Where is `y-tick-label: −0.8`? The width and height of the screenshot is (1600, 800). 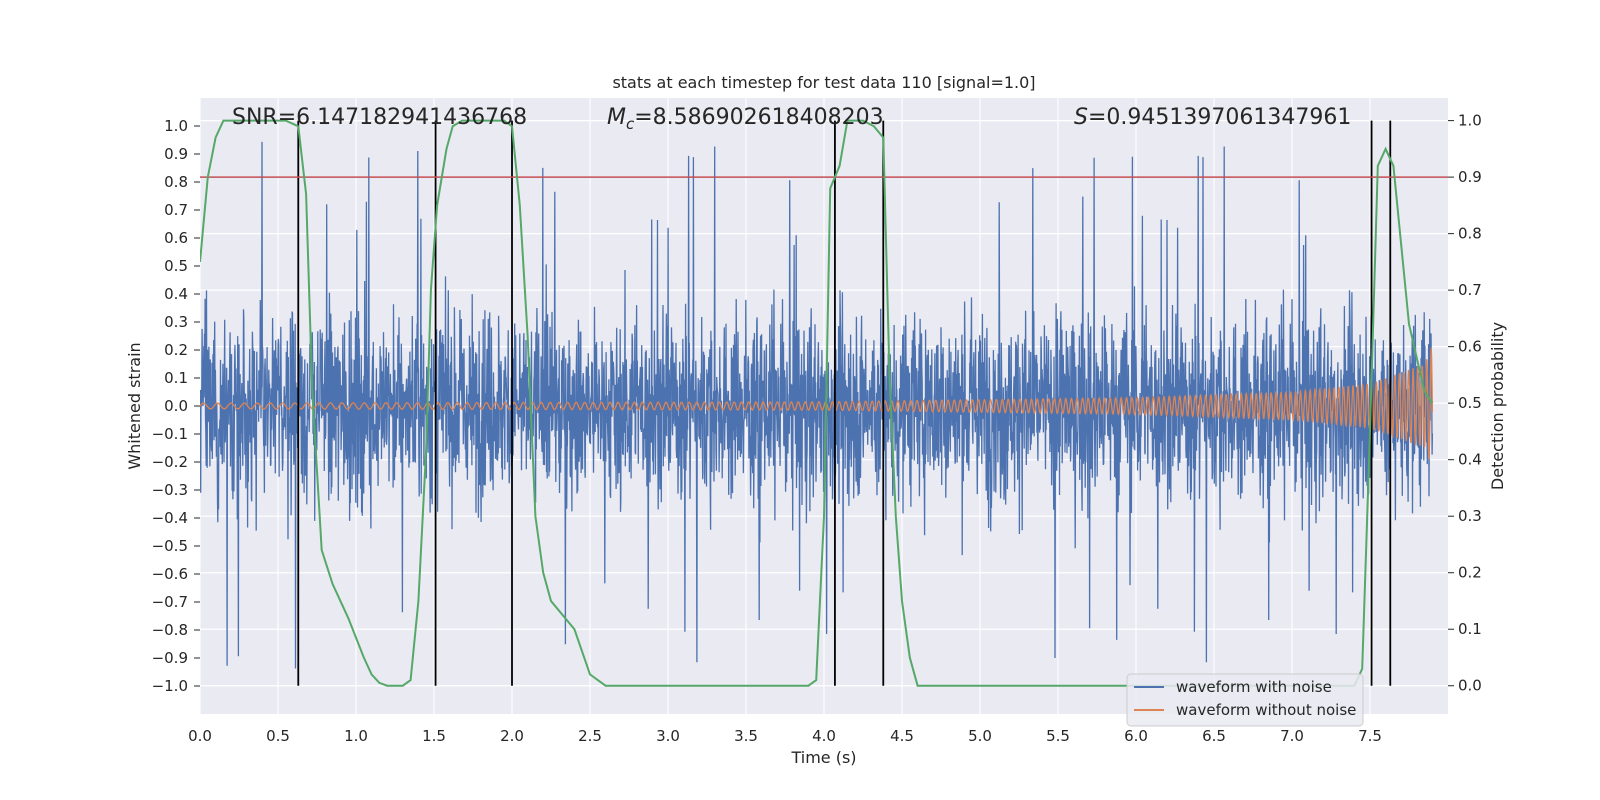 y-tick-label: −0.8 is located at coordinates (170, 630).